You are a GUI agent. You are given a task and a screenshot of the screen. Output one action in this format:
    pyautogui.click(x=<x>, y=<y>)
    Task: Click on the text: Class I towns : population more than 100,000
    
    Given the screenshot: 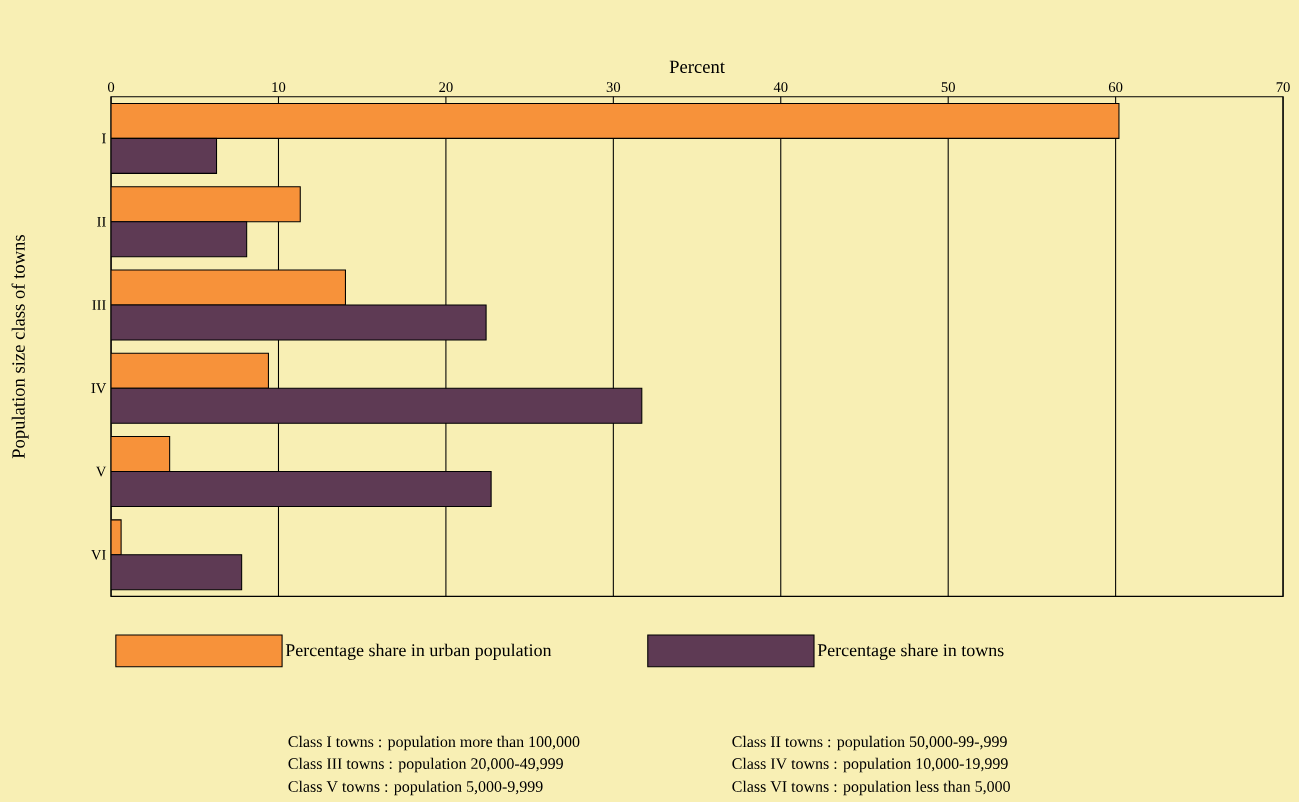 What is the action you would take?
    pyautogui.click(x=434, y=743)
    